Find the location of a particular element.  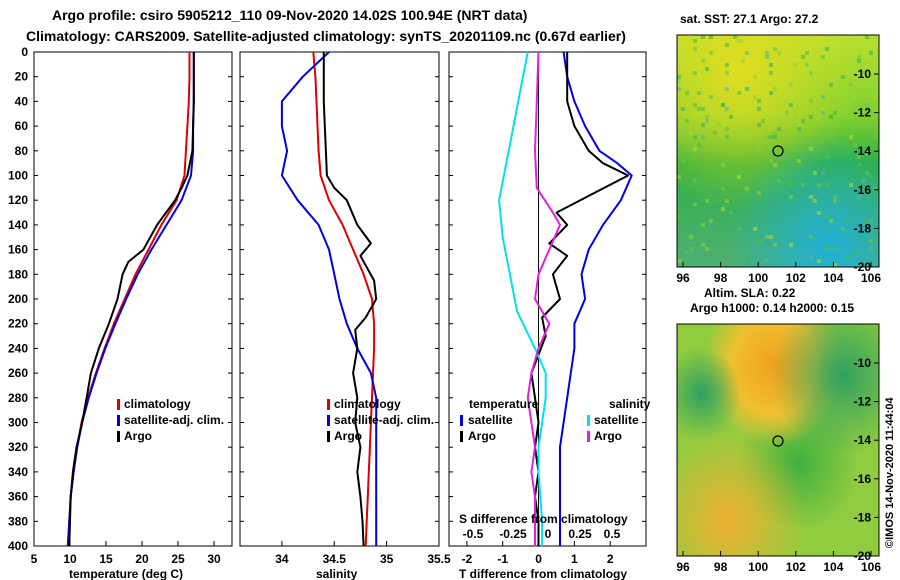

temperature-legend: climatology satellite-adj. clim. Argo is located at coordinates (170, 420).